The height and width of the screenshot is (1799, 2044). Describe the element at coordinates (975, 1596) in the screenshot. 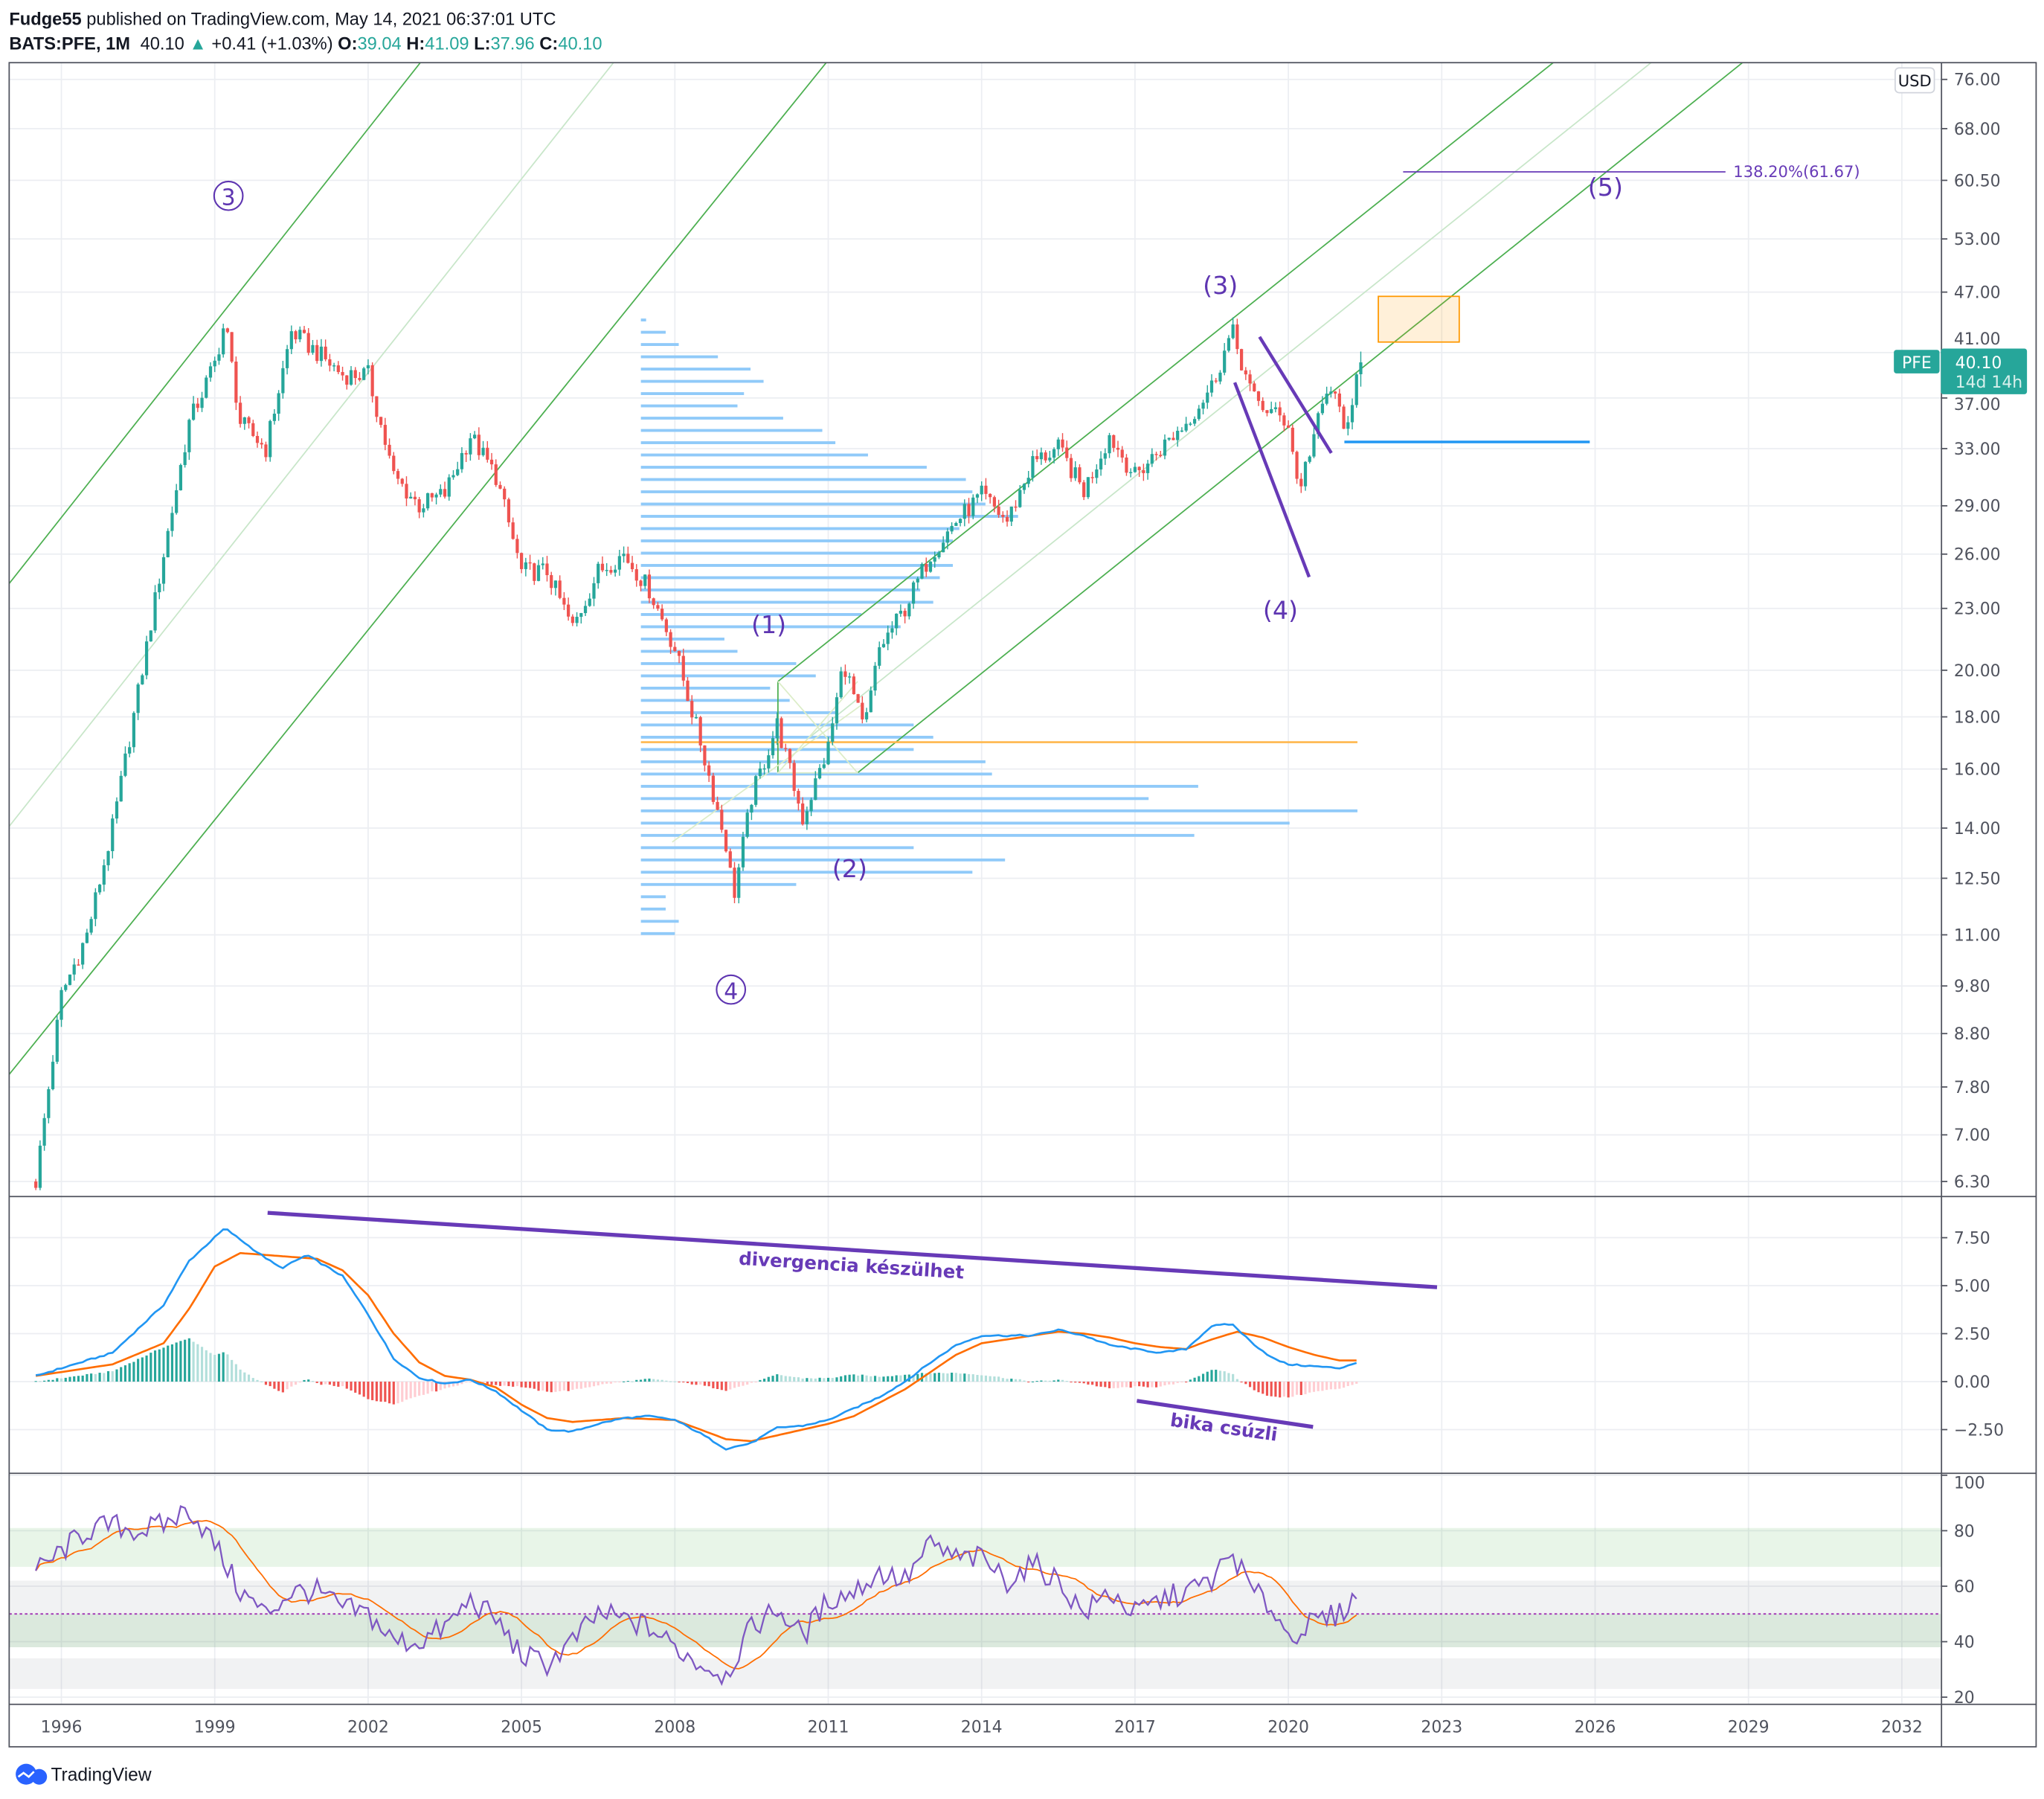

I see `rsi-pane` at that location.